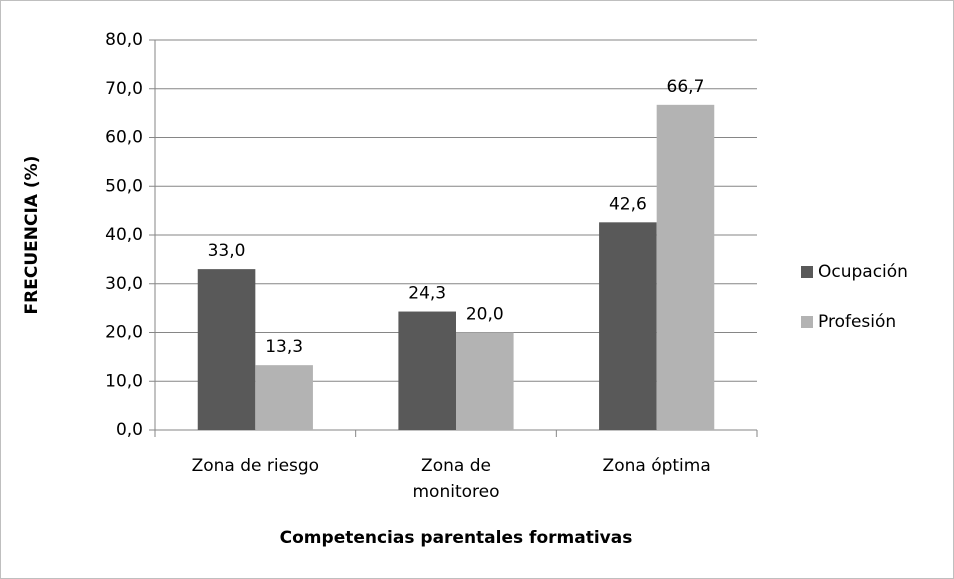 The height and width of the screenshot is (579, 954). I want to click on data-label: 33,0, so click(227, 251).